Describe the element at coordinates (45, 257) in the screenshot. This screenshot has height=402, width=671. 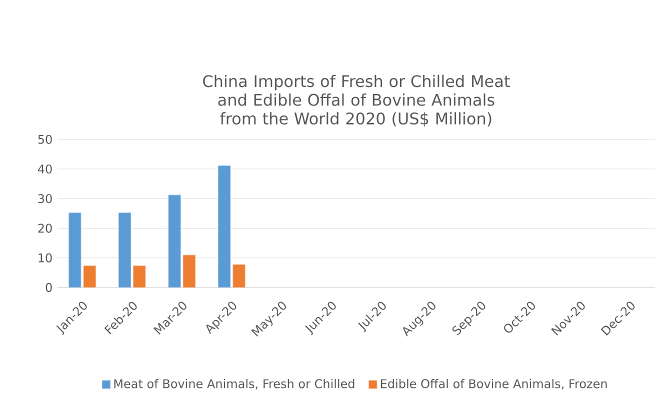
I see `y-tick-label: 10` at that location.